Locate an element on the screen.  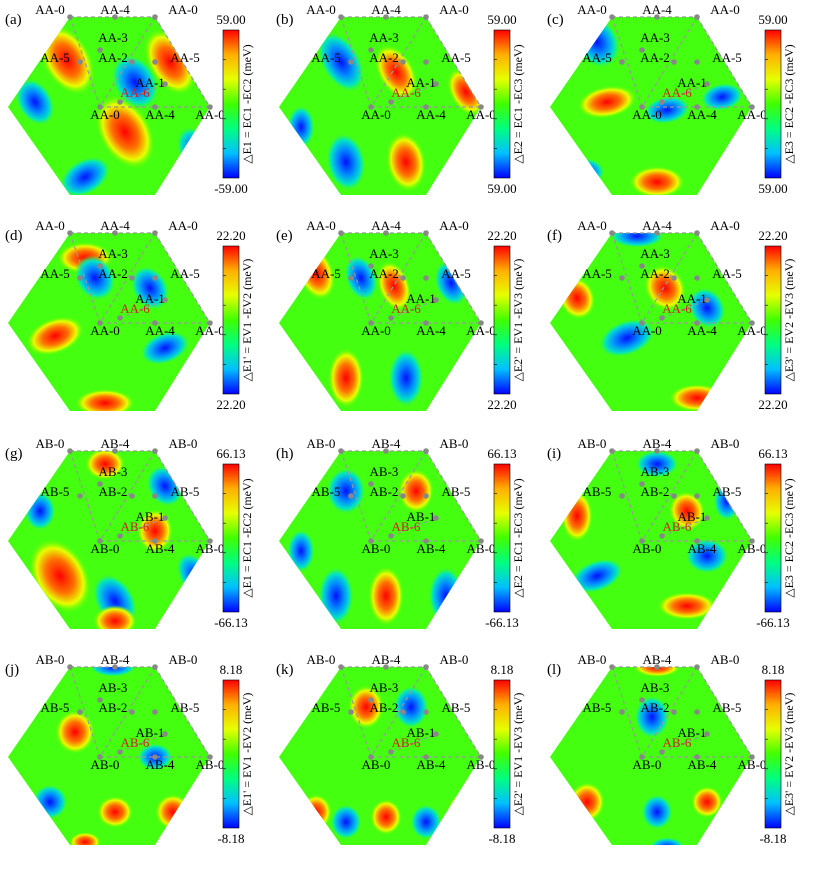
colorbar-max-label: 66.13 is located at coordinates (501, 453).